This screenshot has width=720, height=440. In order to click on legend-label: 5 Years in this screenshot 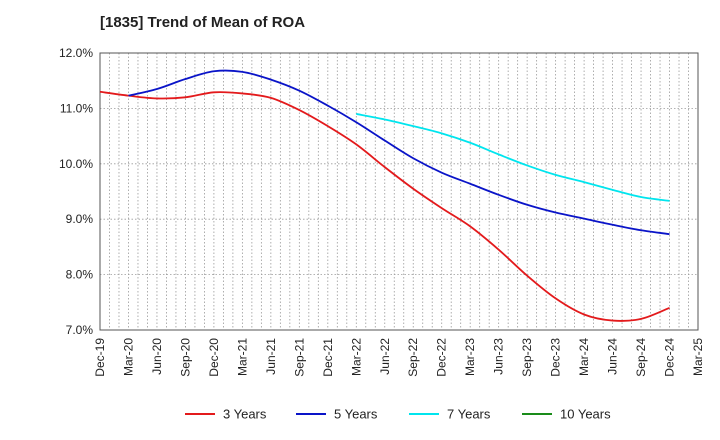, I will do `click(356, 414)`.